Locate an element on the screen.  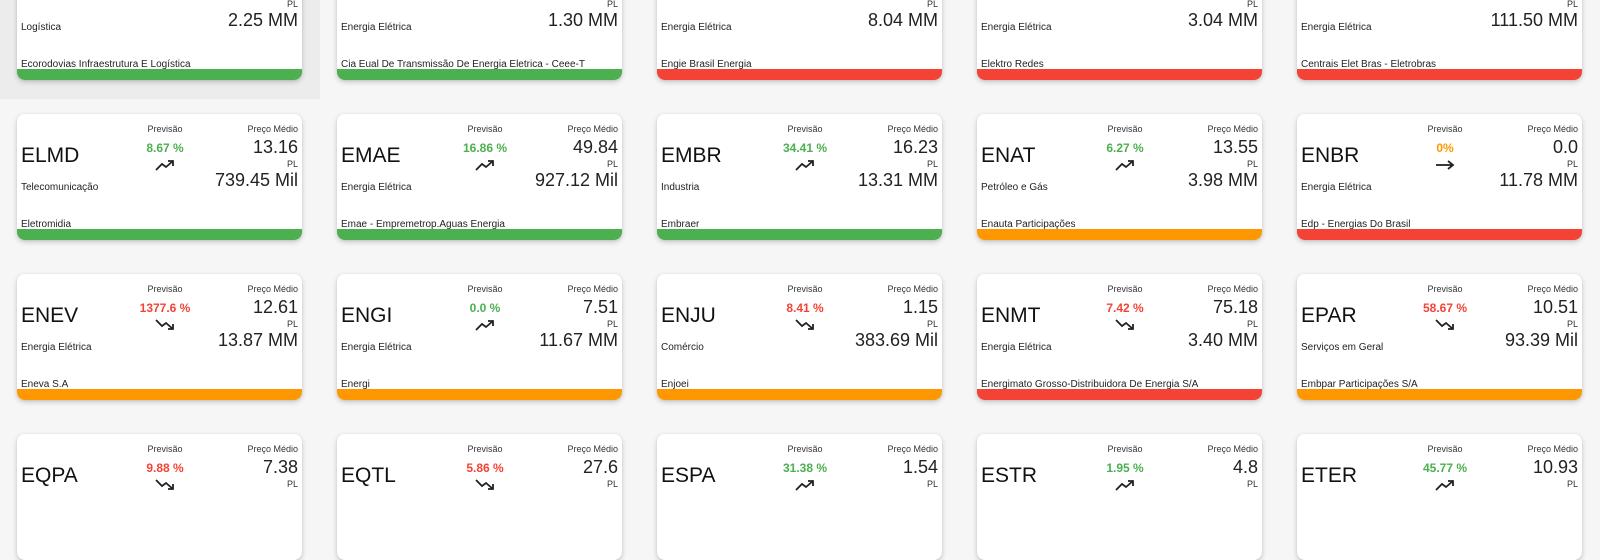
company-name: Embpar Participações S/A is located at coordinates (1359, 384).